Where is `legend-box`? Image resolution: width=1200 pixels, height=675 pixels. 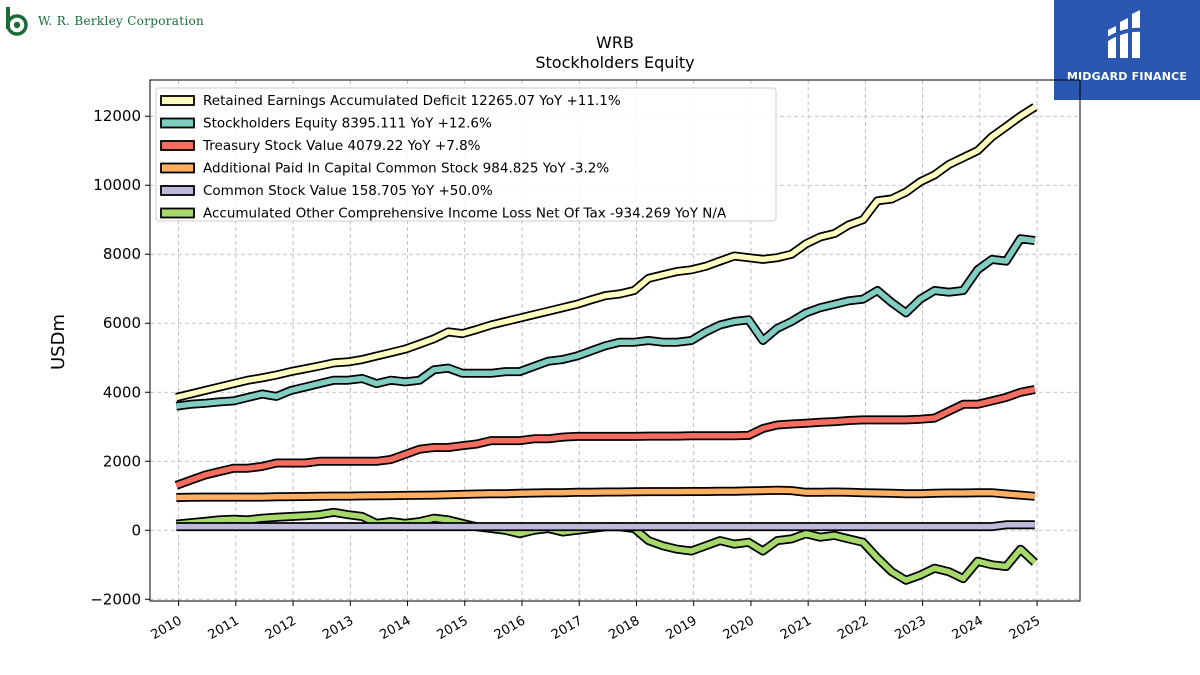
legend-box is located at coordinates (466, 154).